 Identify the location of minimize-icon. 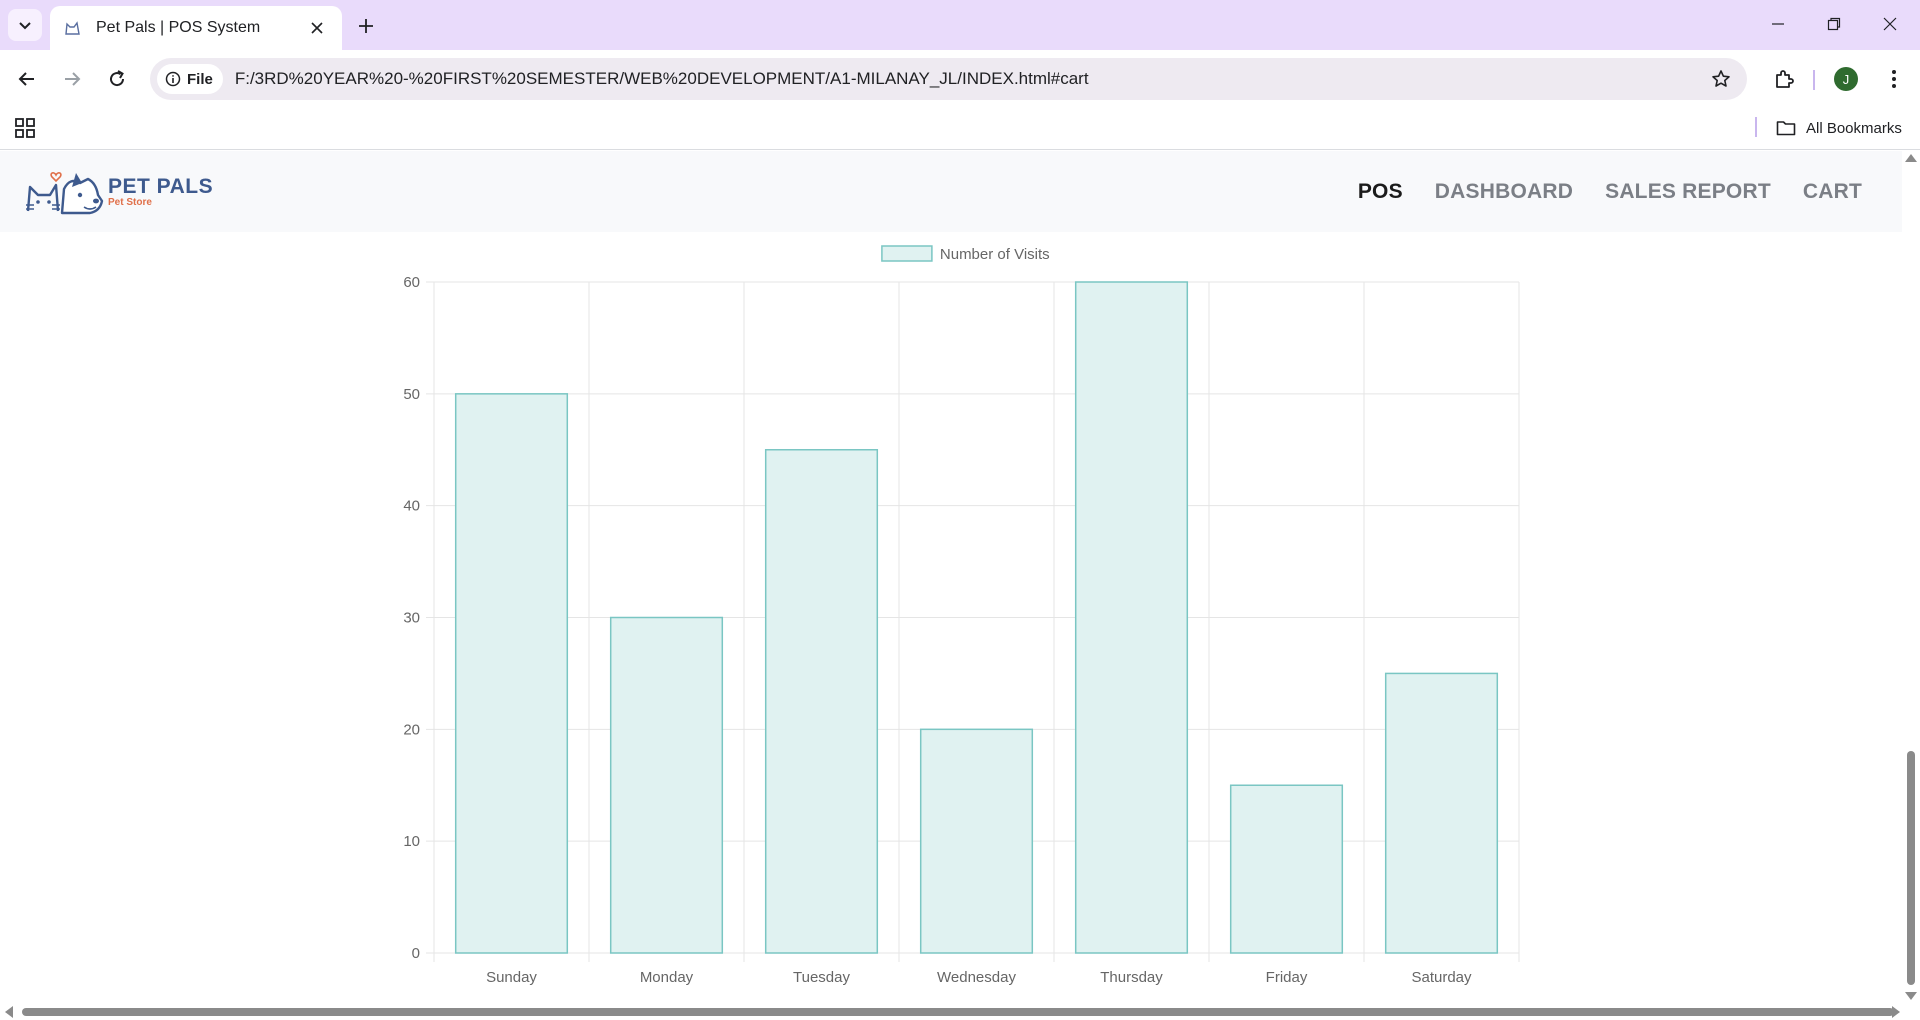
(1778, 24).